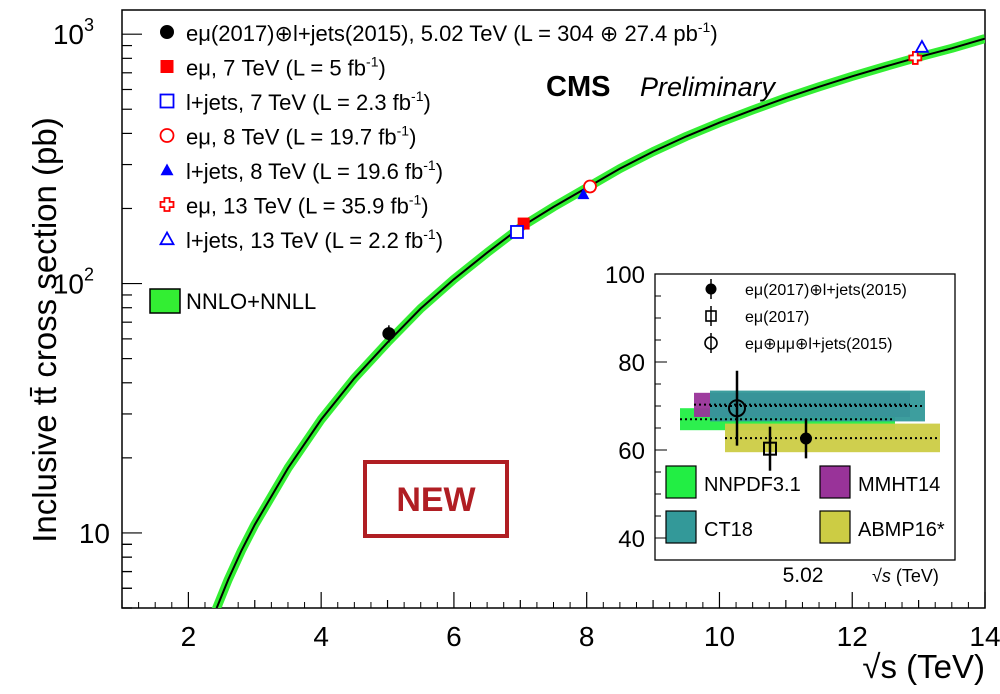  Describe the element at coordinates (314, 170) in the screenshot. I see `legend-entry: l+jets, 8 TeV (L = 19.6 fb-1)` at that location.